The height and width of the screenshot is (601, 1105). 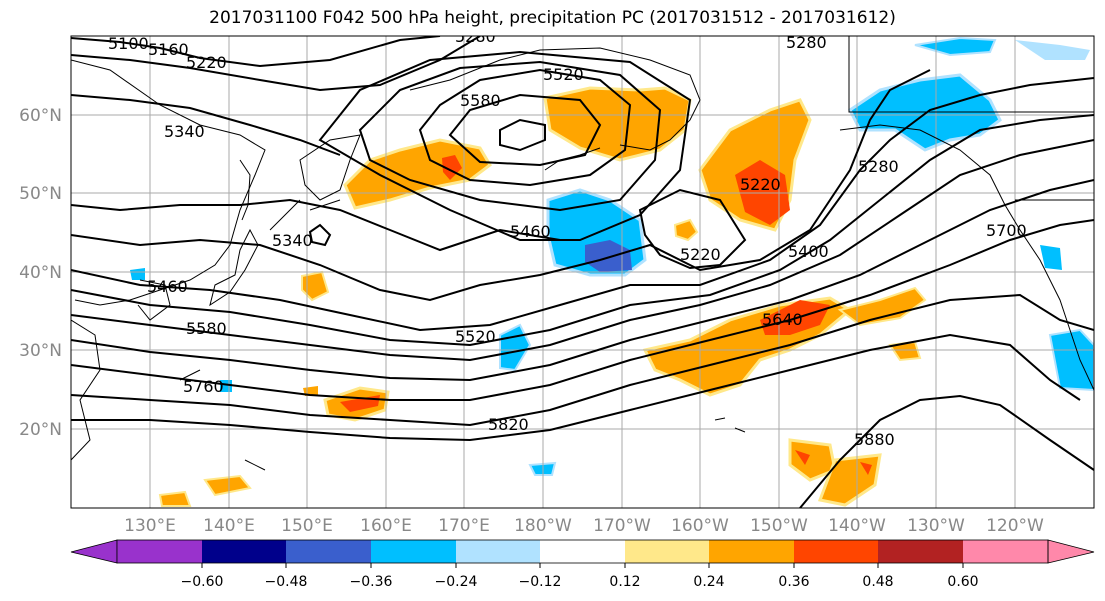 What do you see at coordinates (779, 526) in the screenshot?
I see `lon-label: 150°W` at bounding box center [779, 526].